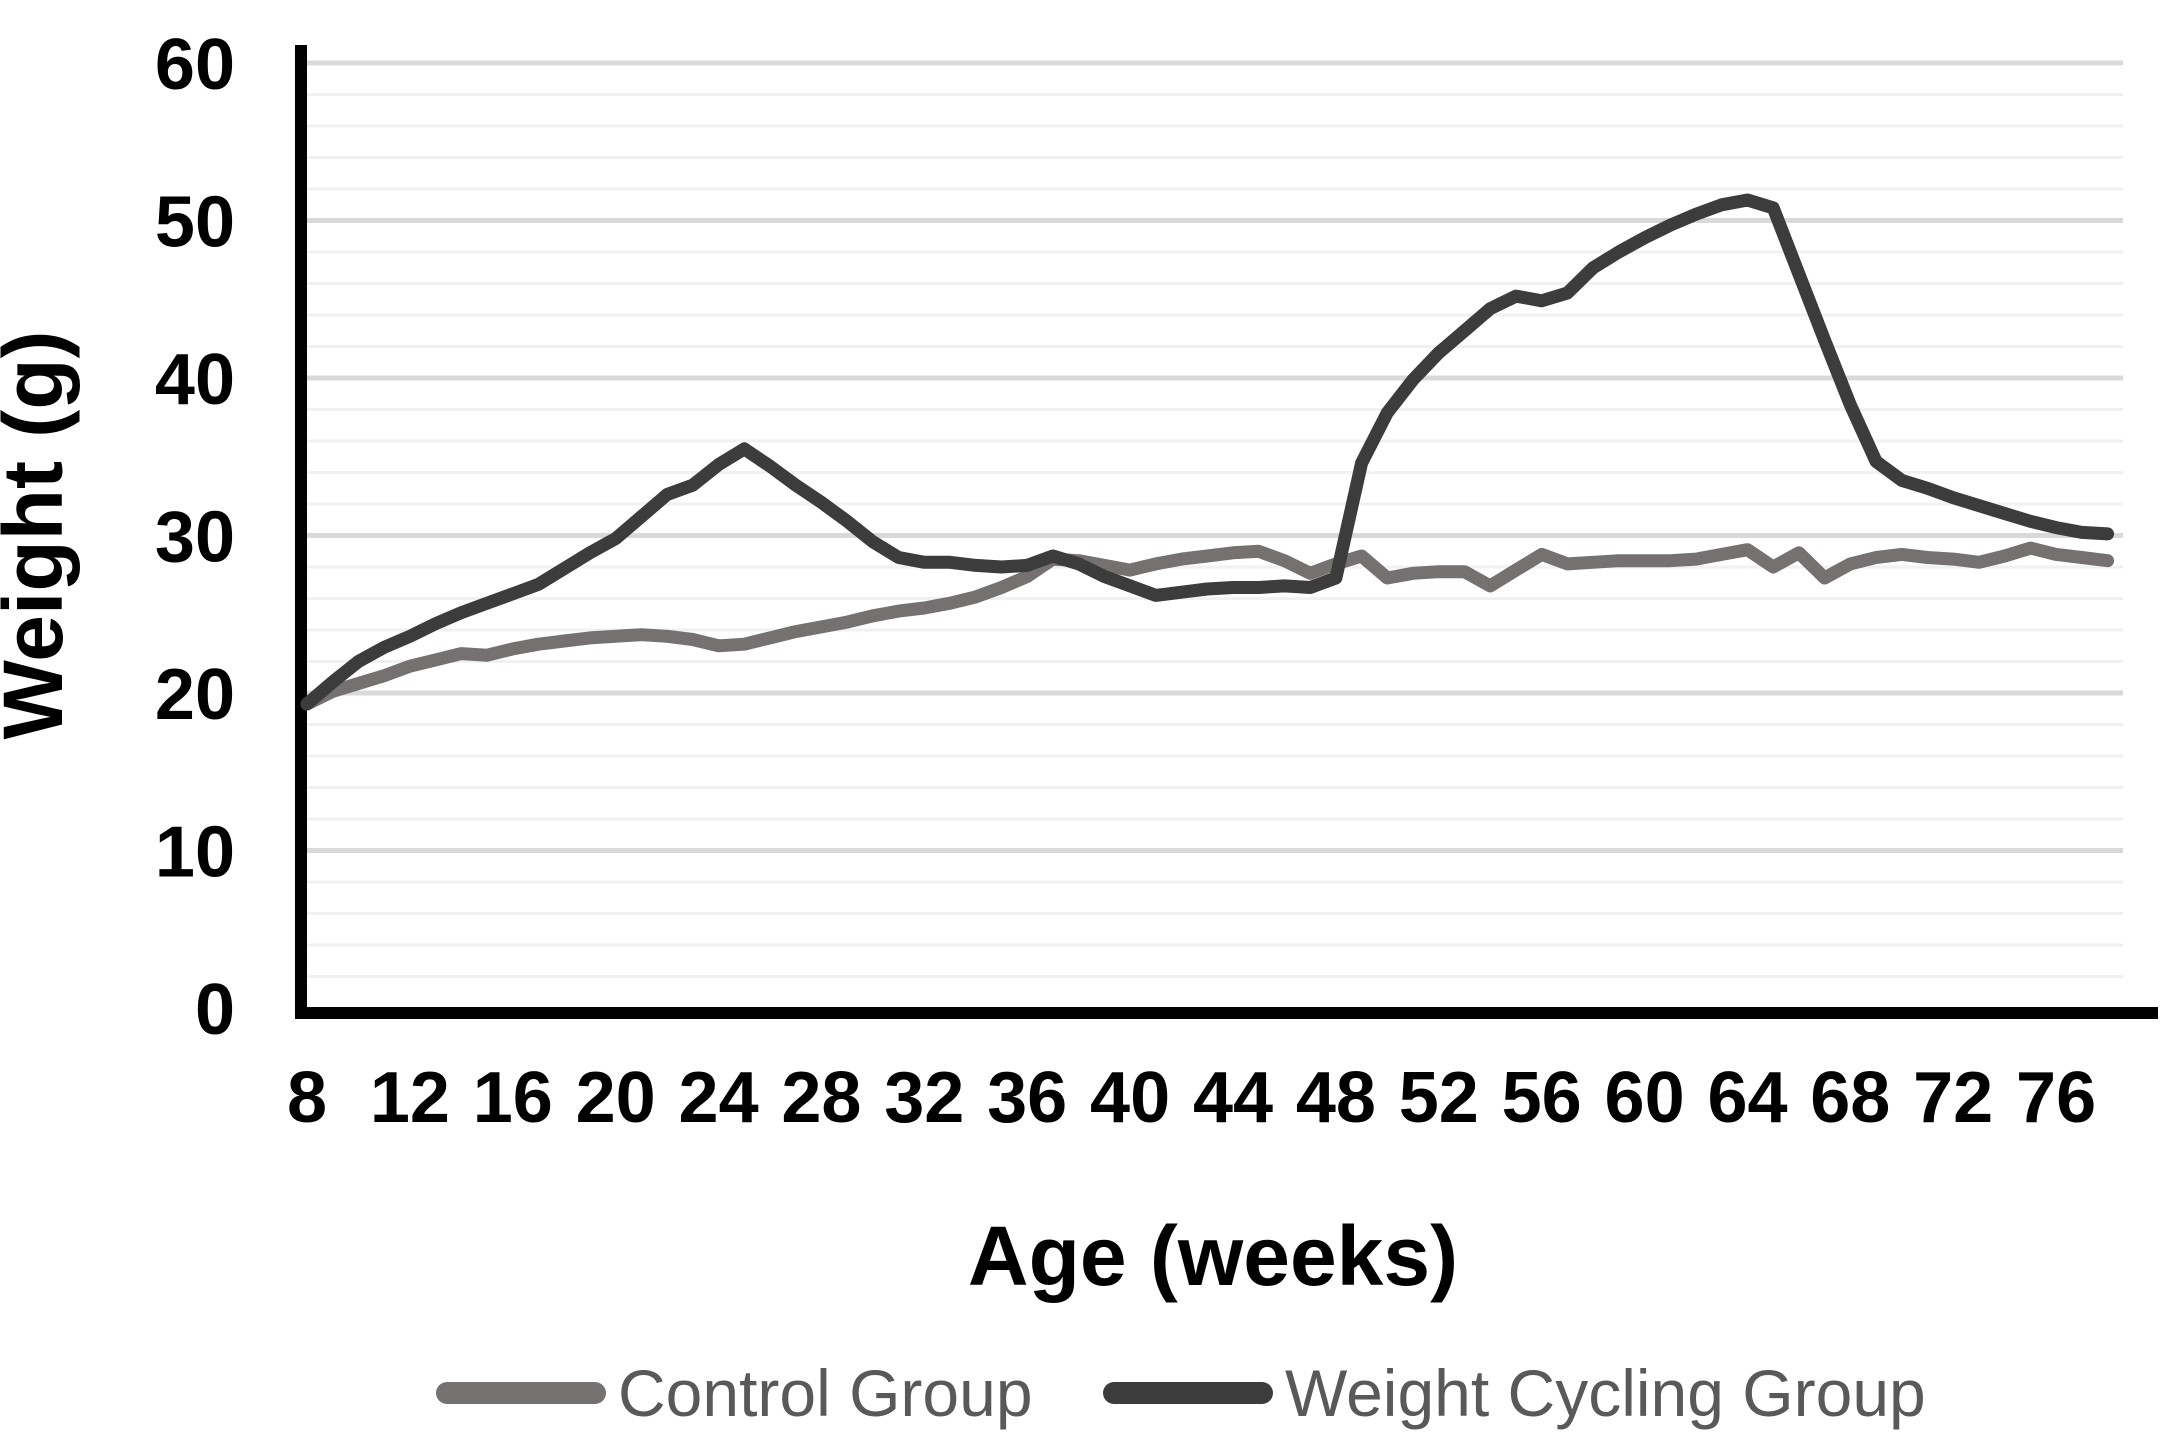 The image size is (2161, 1436). Describe the element at coordinates (1645, 1098) in the screenshot. I see `x-tick-label: 60` at that location.